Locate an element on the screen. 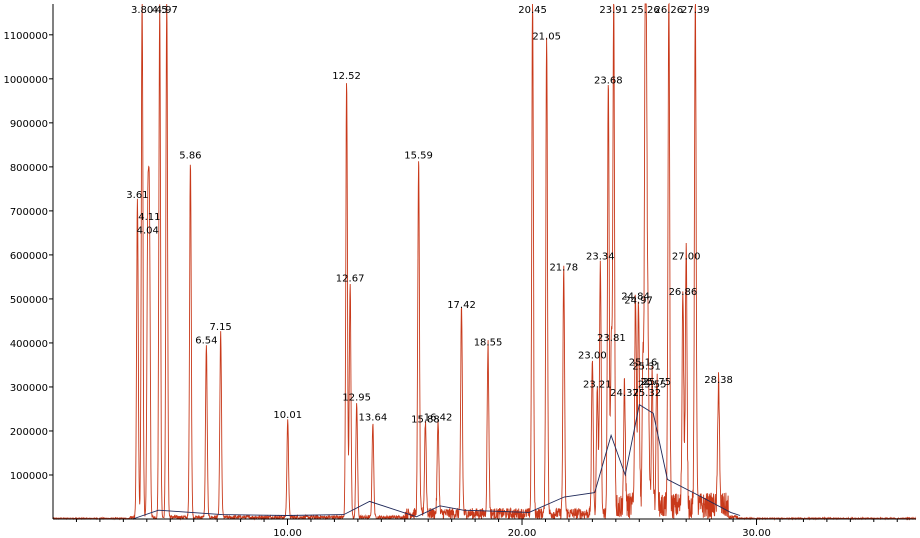 This screenshot has width=920, height=538. peak-label: 23.68 is located at coordinates (608, 81).